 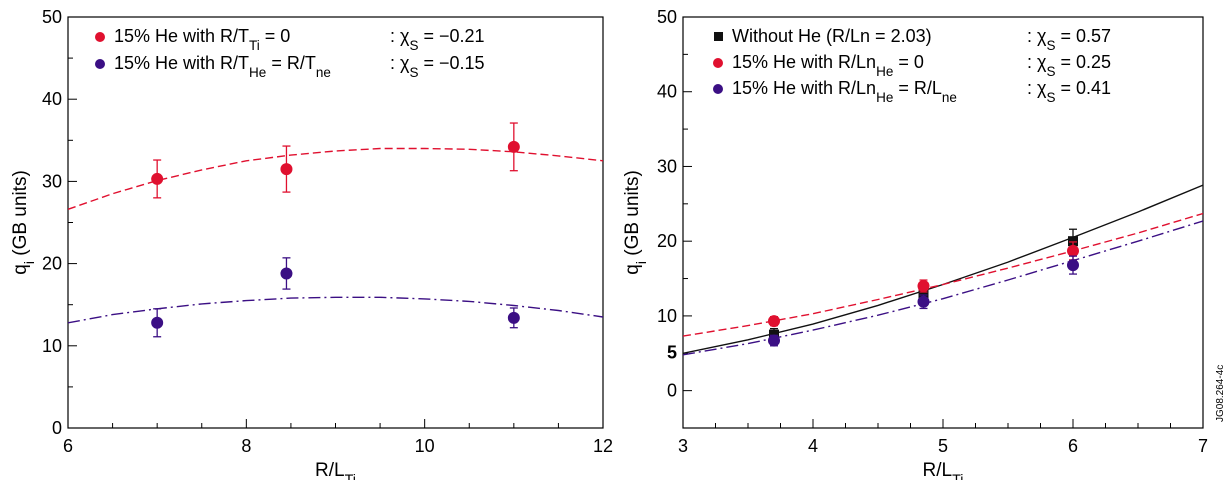 I want to click on legend-label: Without He (R/Ln = 2.03), so click(x=832, y=36).